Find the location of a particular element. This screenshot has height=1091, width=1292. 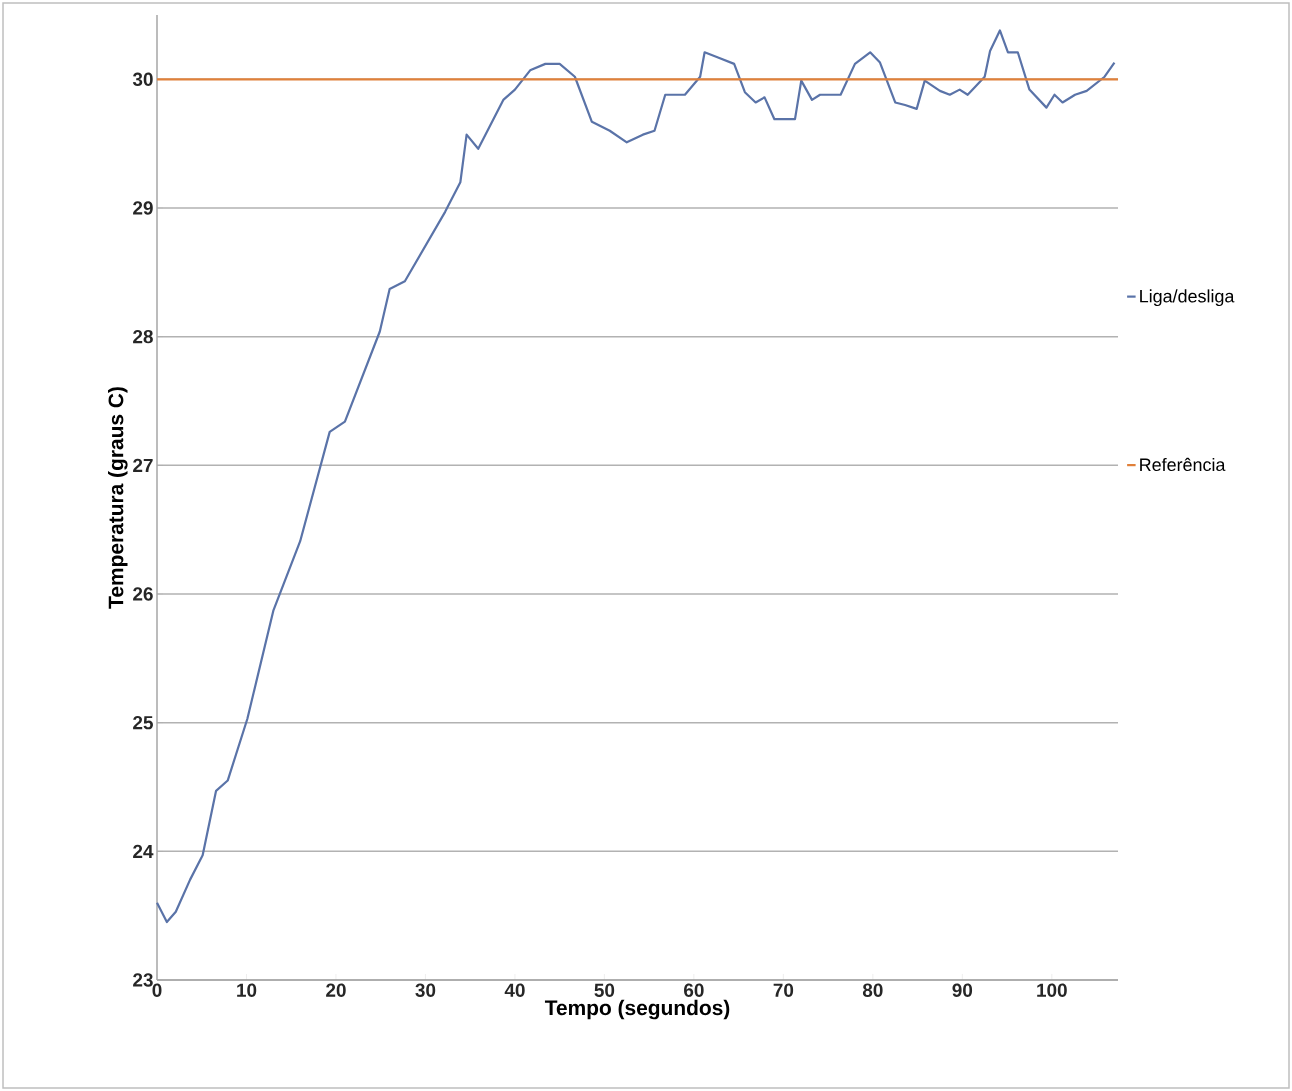

y-tick-label: 29 is located at coordinates (143, 208).